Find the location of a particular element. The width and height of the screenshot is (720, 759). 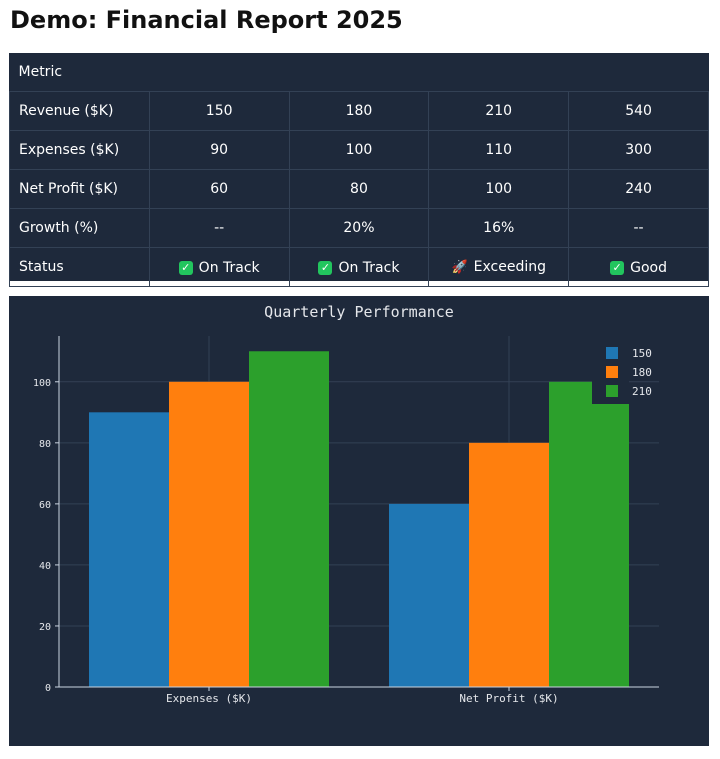

table-cell: 60 is located at coordinates (219, 189).